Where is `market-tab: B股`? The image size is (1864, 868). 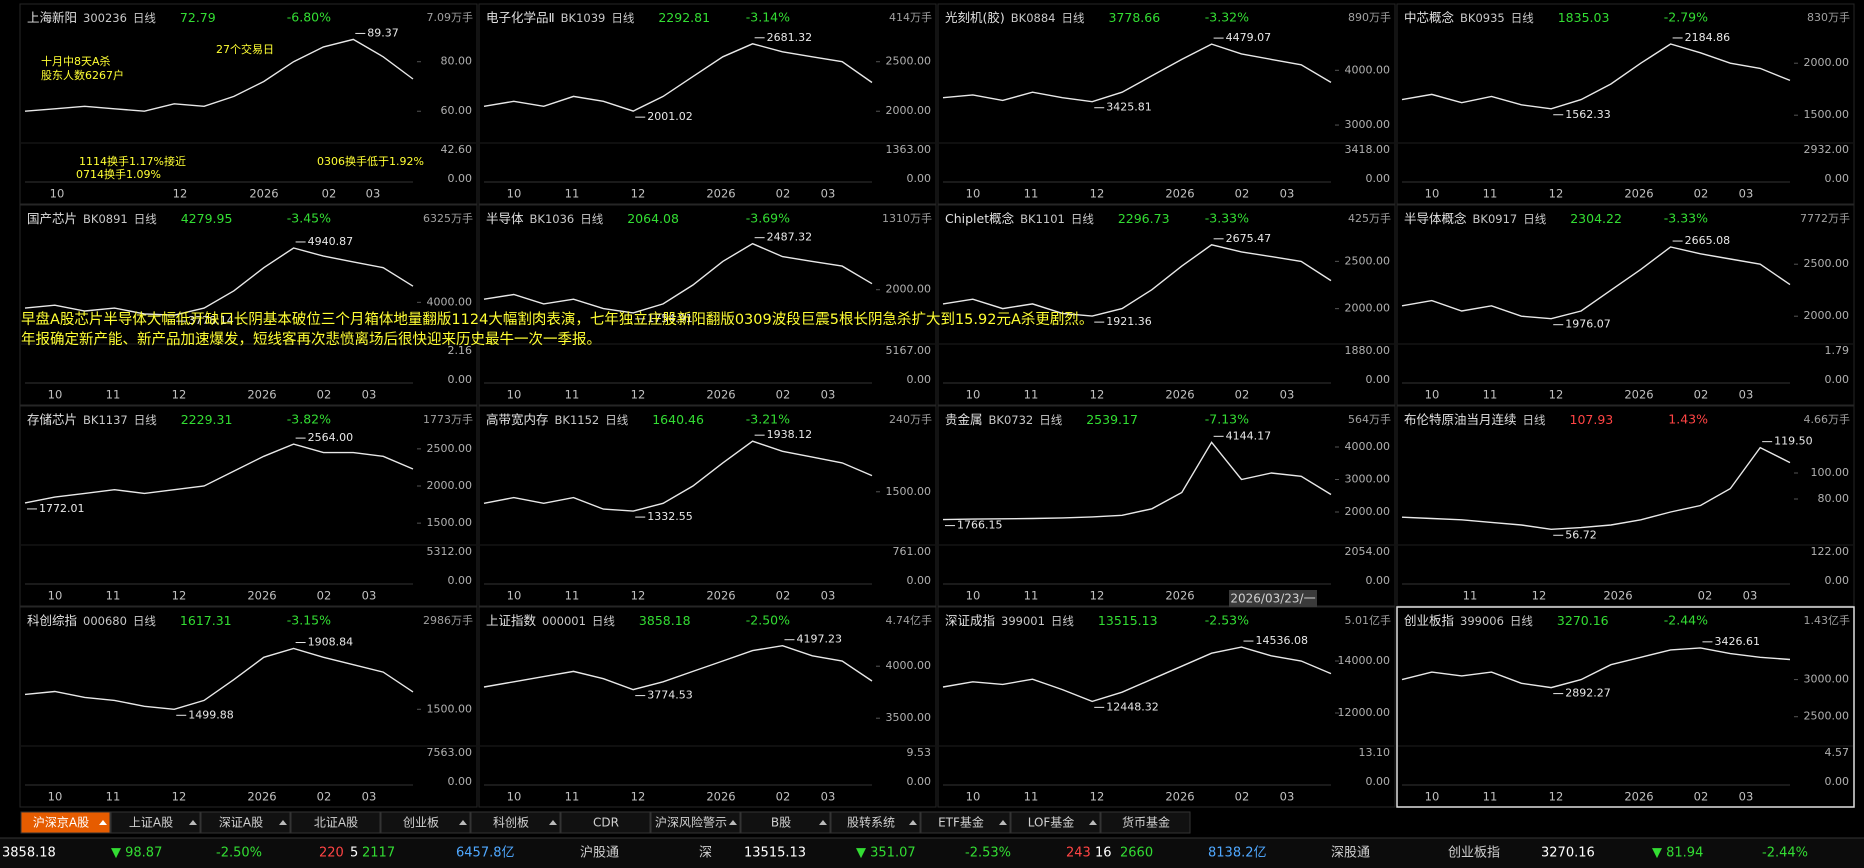
market-tab: B股 is located at coordinates (785, 822).